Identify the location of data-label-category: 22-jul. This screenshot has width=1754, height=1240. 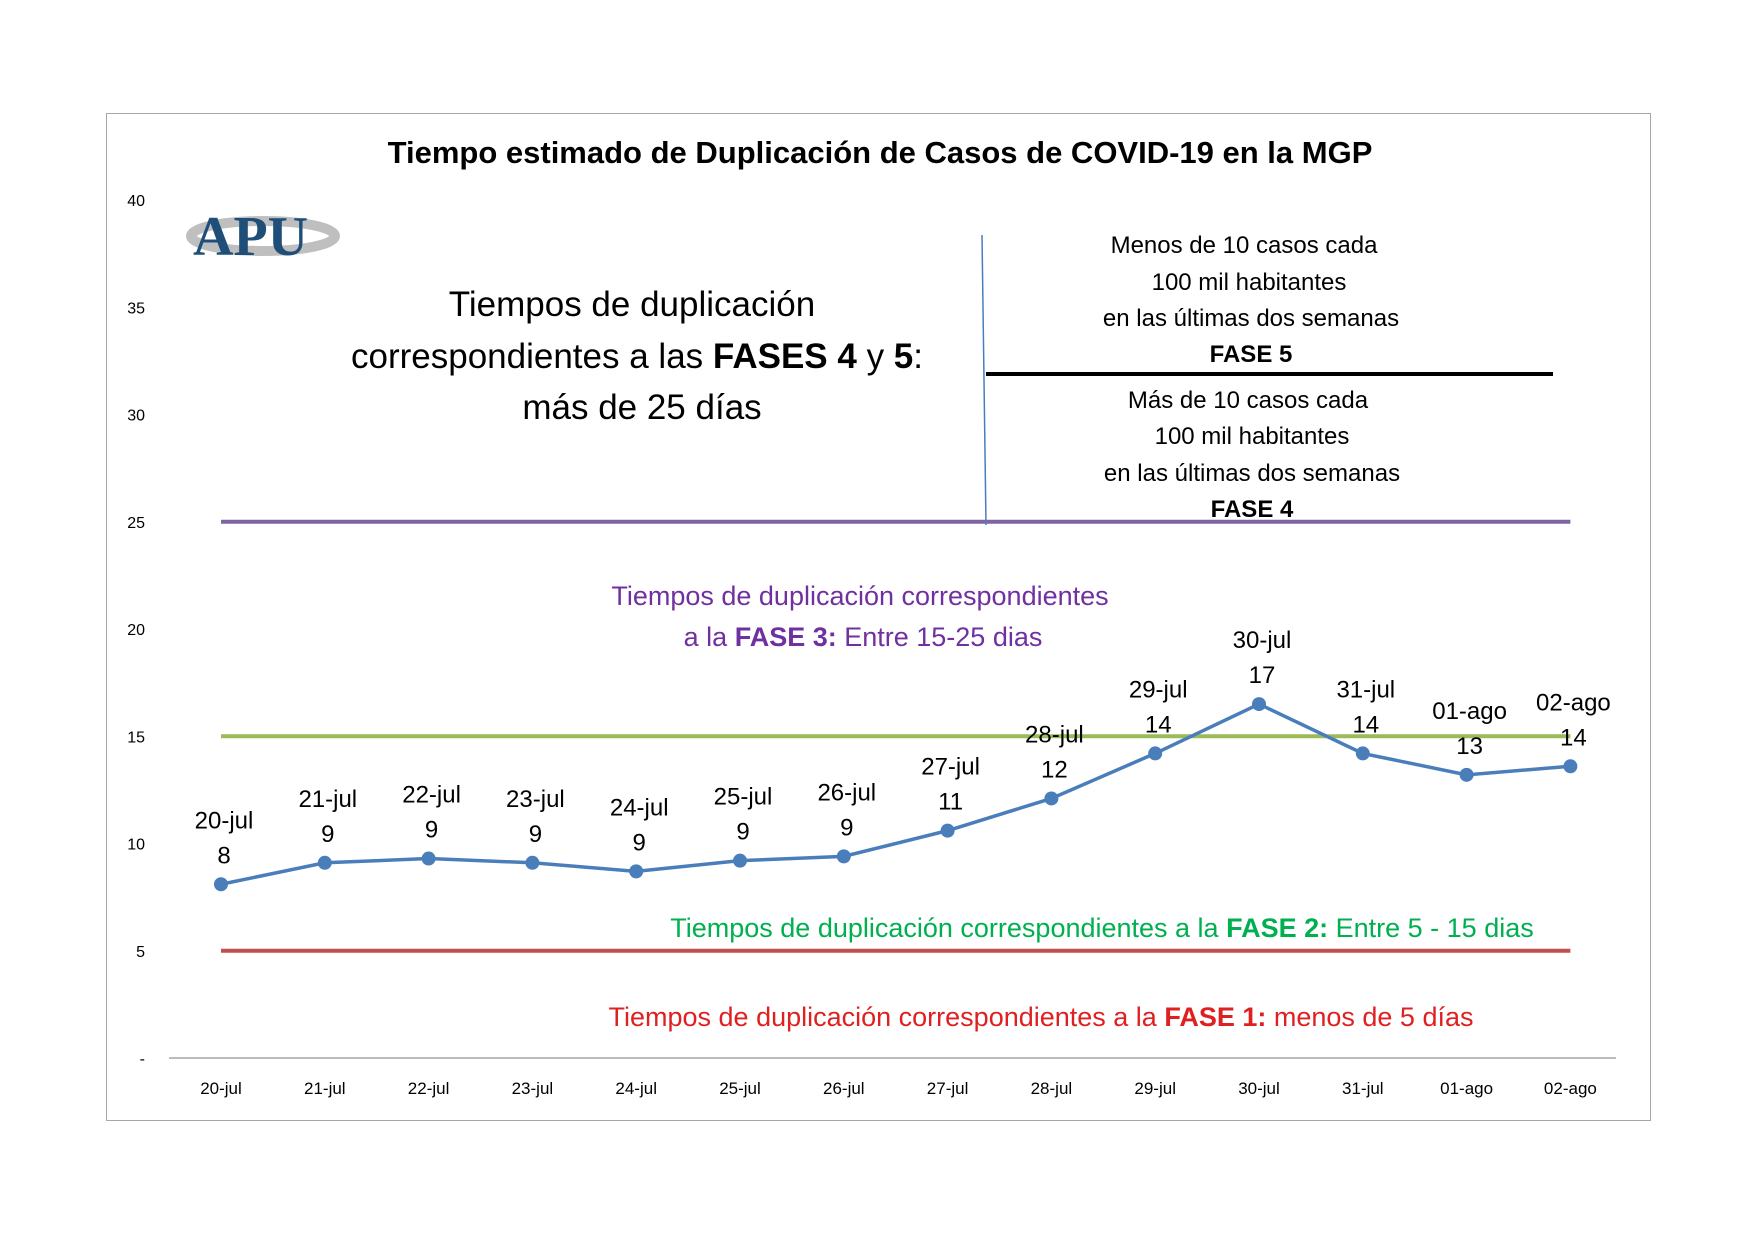
(431, 795).